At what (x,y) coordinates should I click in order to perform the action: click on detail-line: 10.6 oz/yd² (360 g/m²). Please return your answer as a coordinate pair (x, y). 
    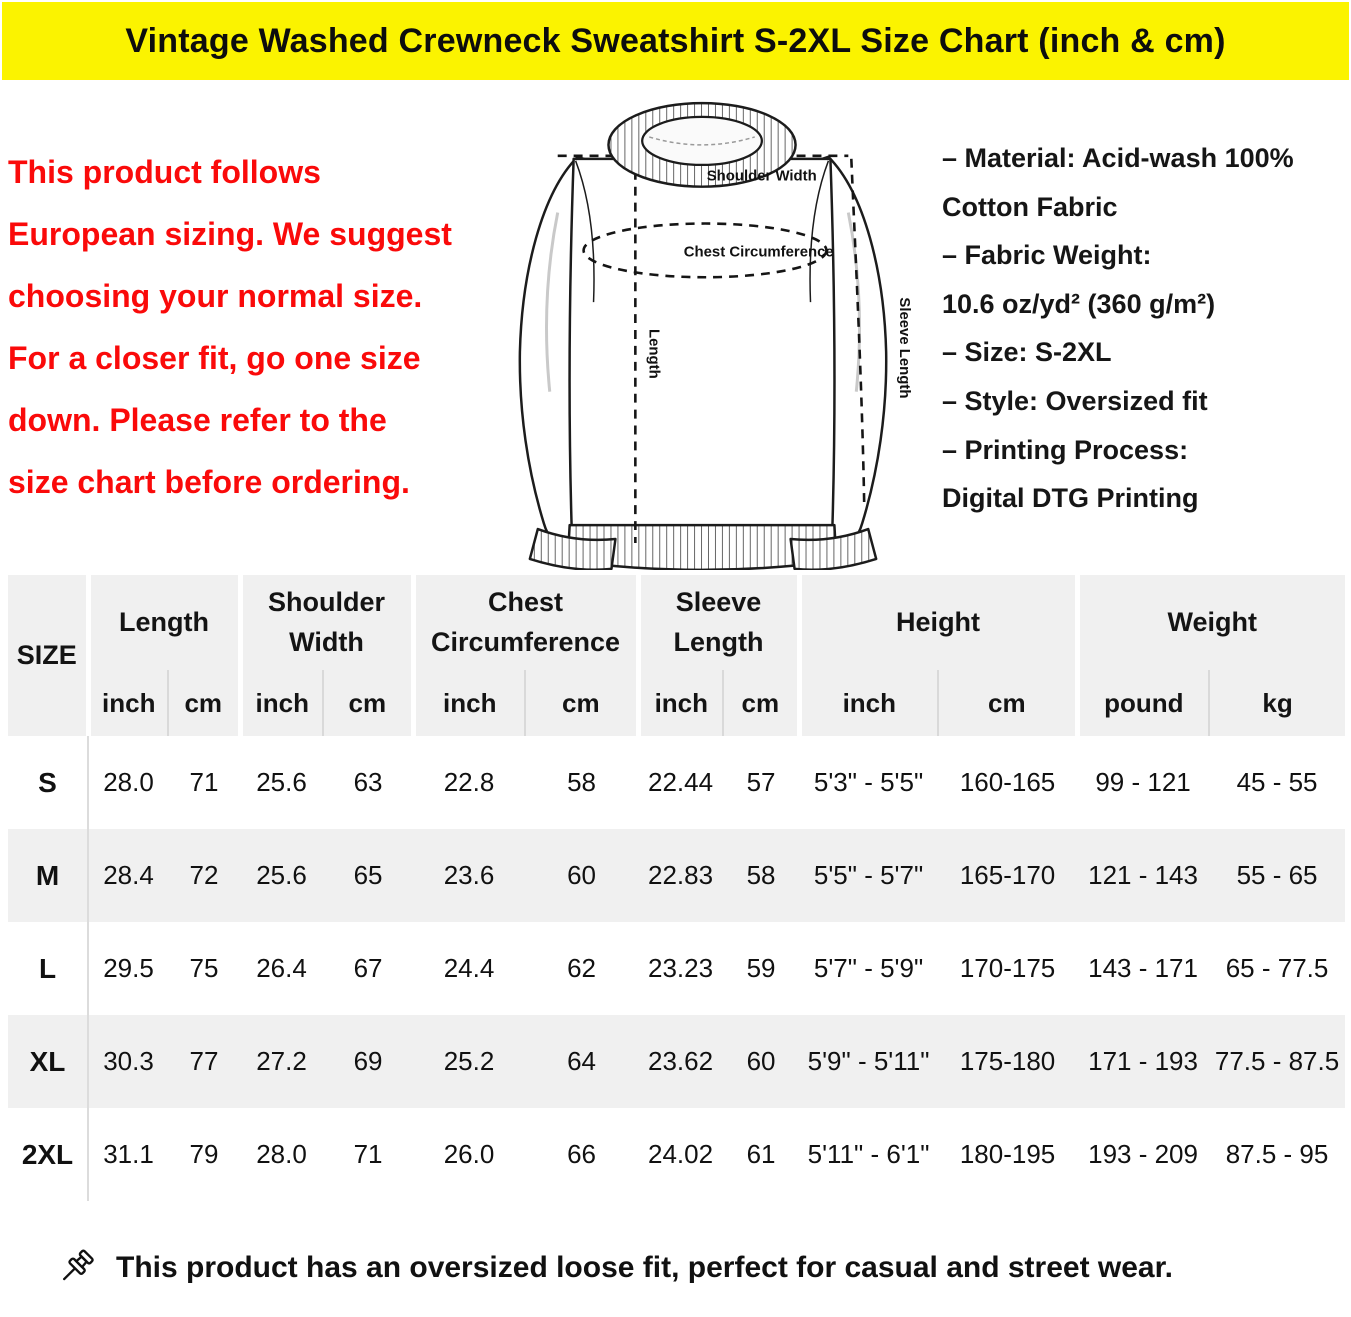
    Looking at the image, I should click on (1079, 303).